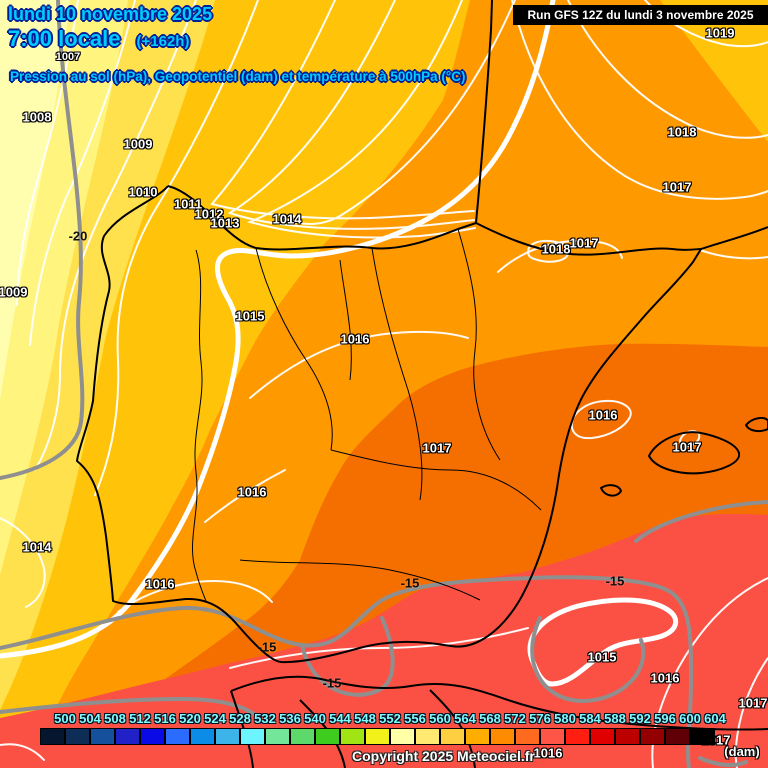 The image size is (768, 768). I want to click on pressure-label: 1013, so click(225, 223).